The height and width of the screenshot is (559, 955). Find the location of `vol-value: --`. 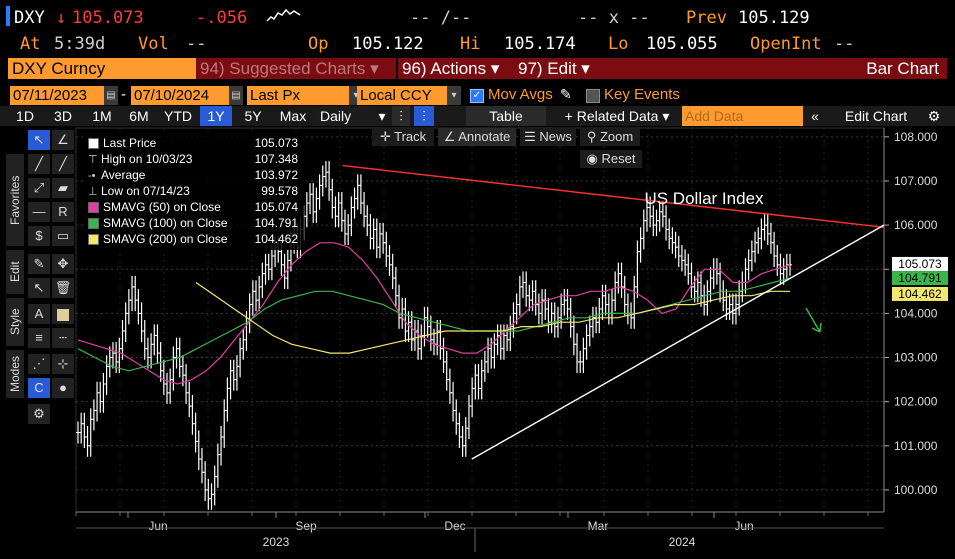

vol-value: -- is located at coordinates (196, 44).